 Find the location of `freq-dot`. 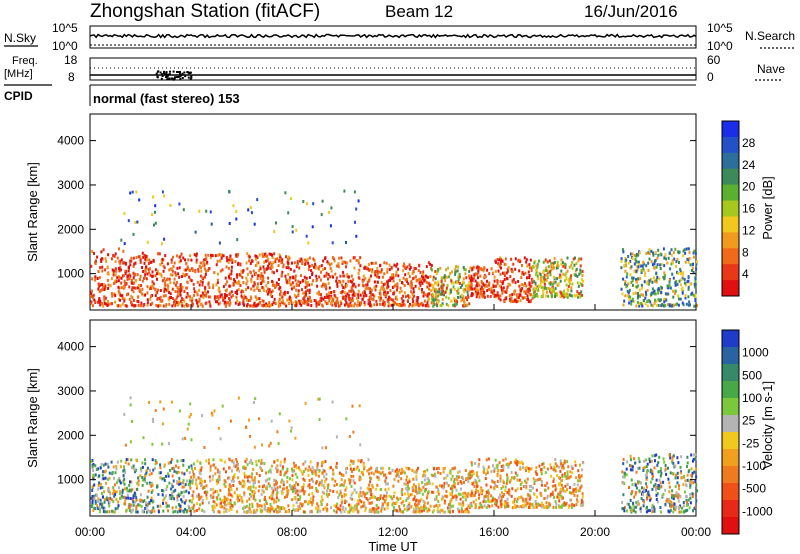

freq-dot is located at coordinates (166, 72).